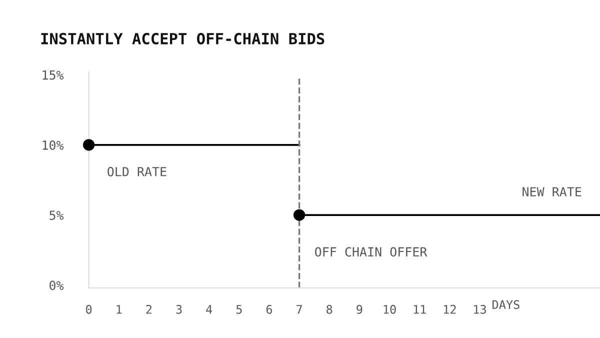 This screenshot has height=338, width=600. What do you see at coordinates (137, 171) in the screenshot?
I see `series-label: OLD RATE` at bounding box center [137, 171].